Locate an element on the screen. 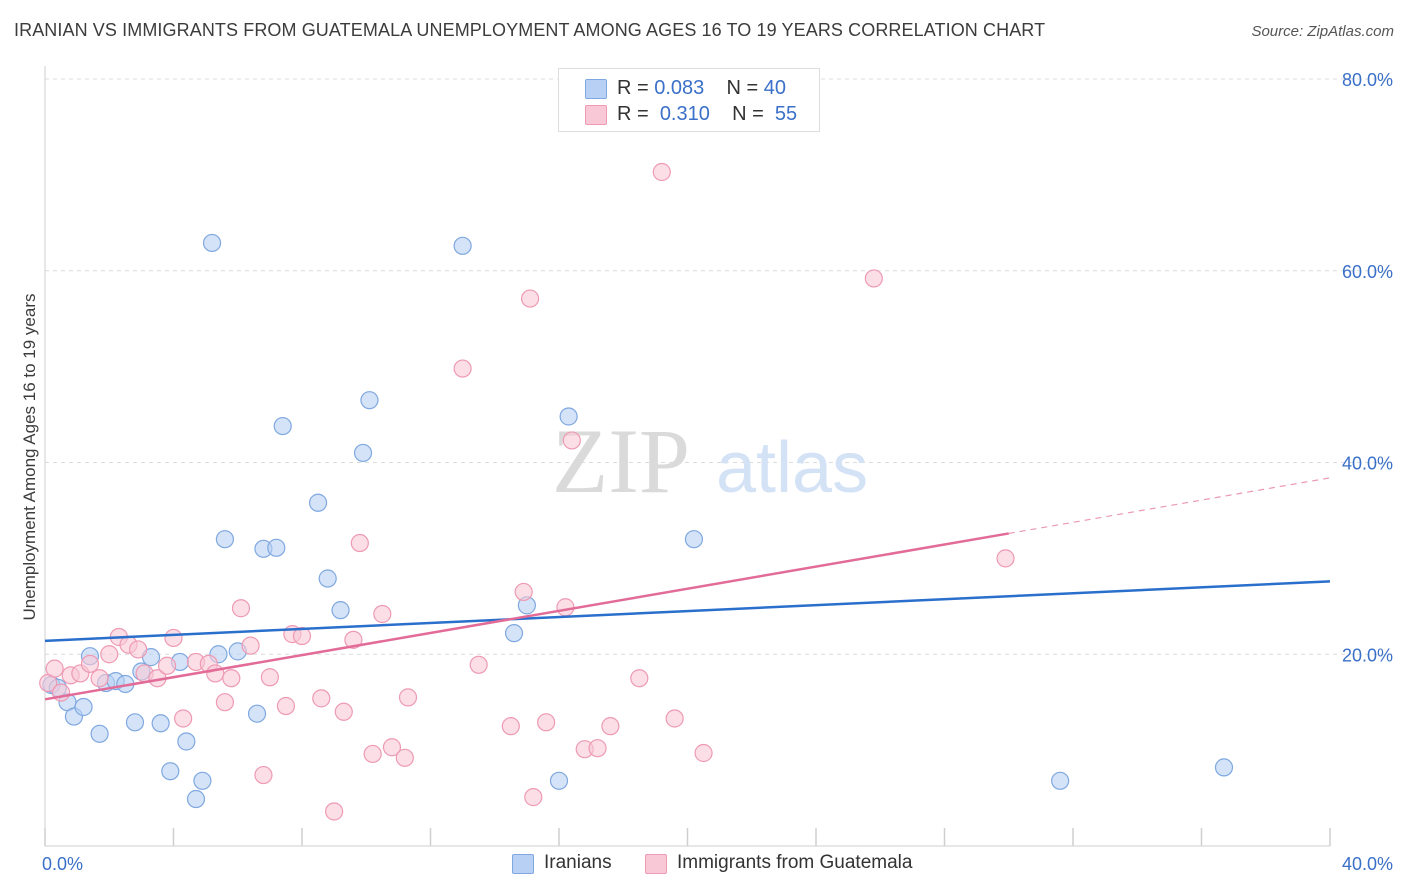 This screenshot has width=1406, height=892. legend-r-label: R = is located at coordinates (633, 88).